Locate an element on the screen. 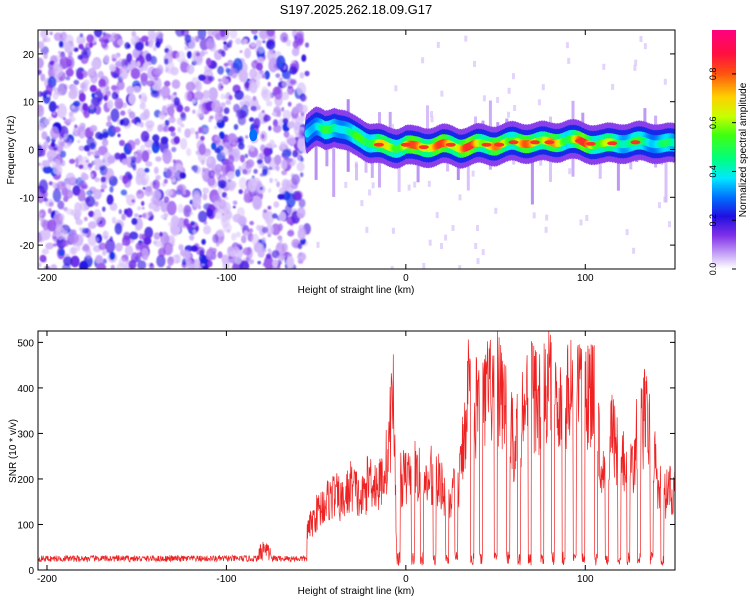  colorbar-tick-label: 0.0 is located at coordinates (713, 269).